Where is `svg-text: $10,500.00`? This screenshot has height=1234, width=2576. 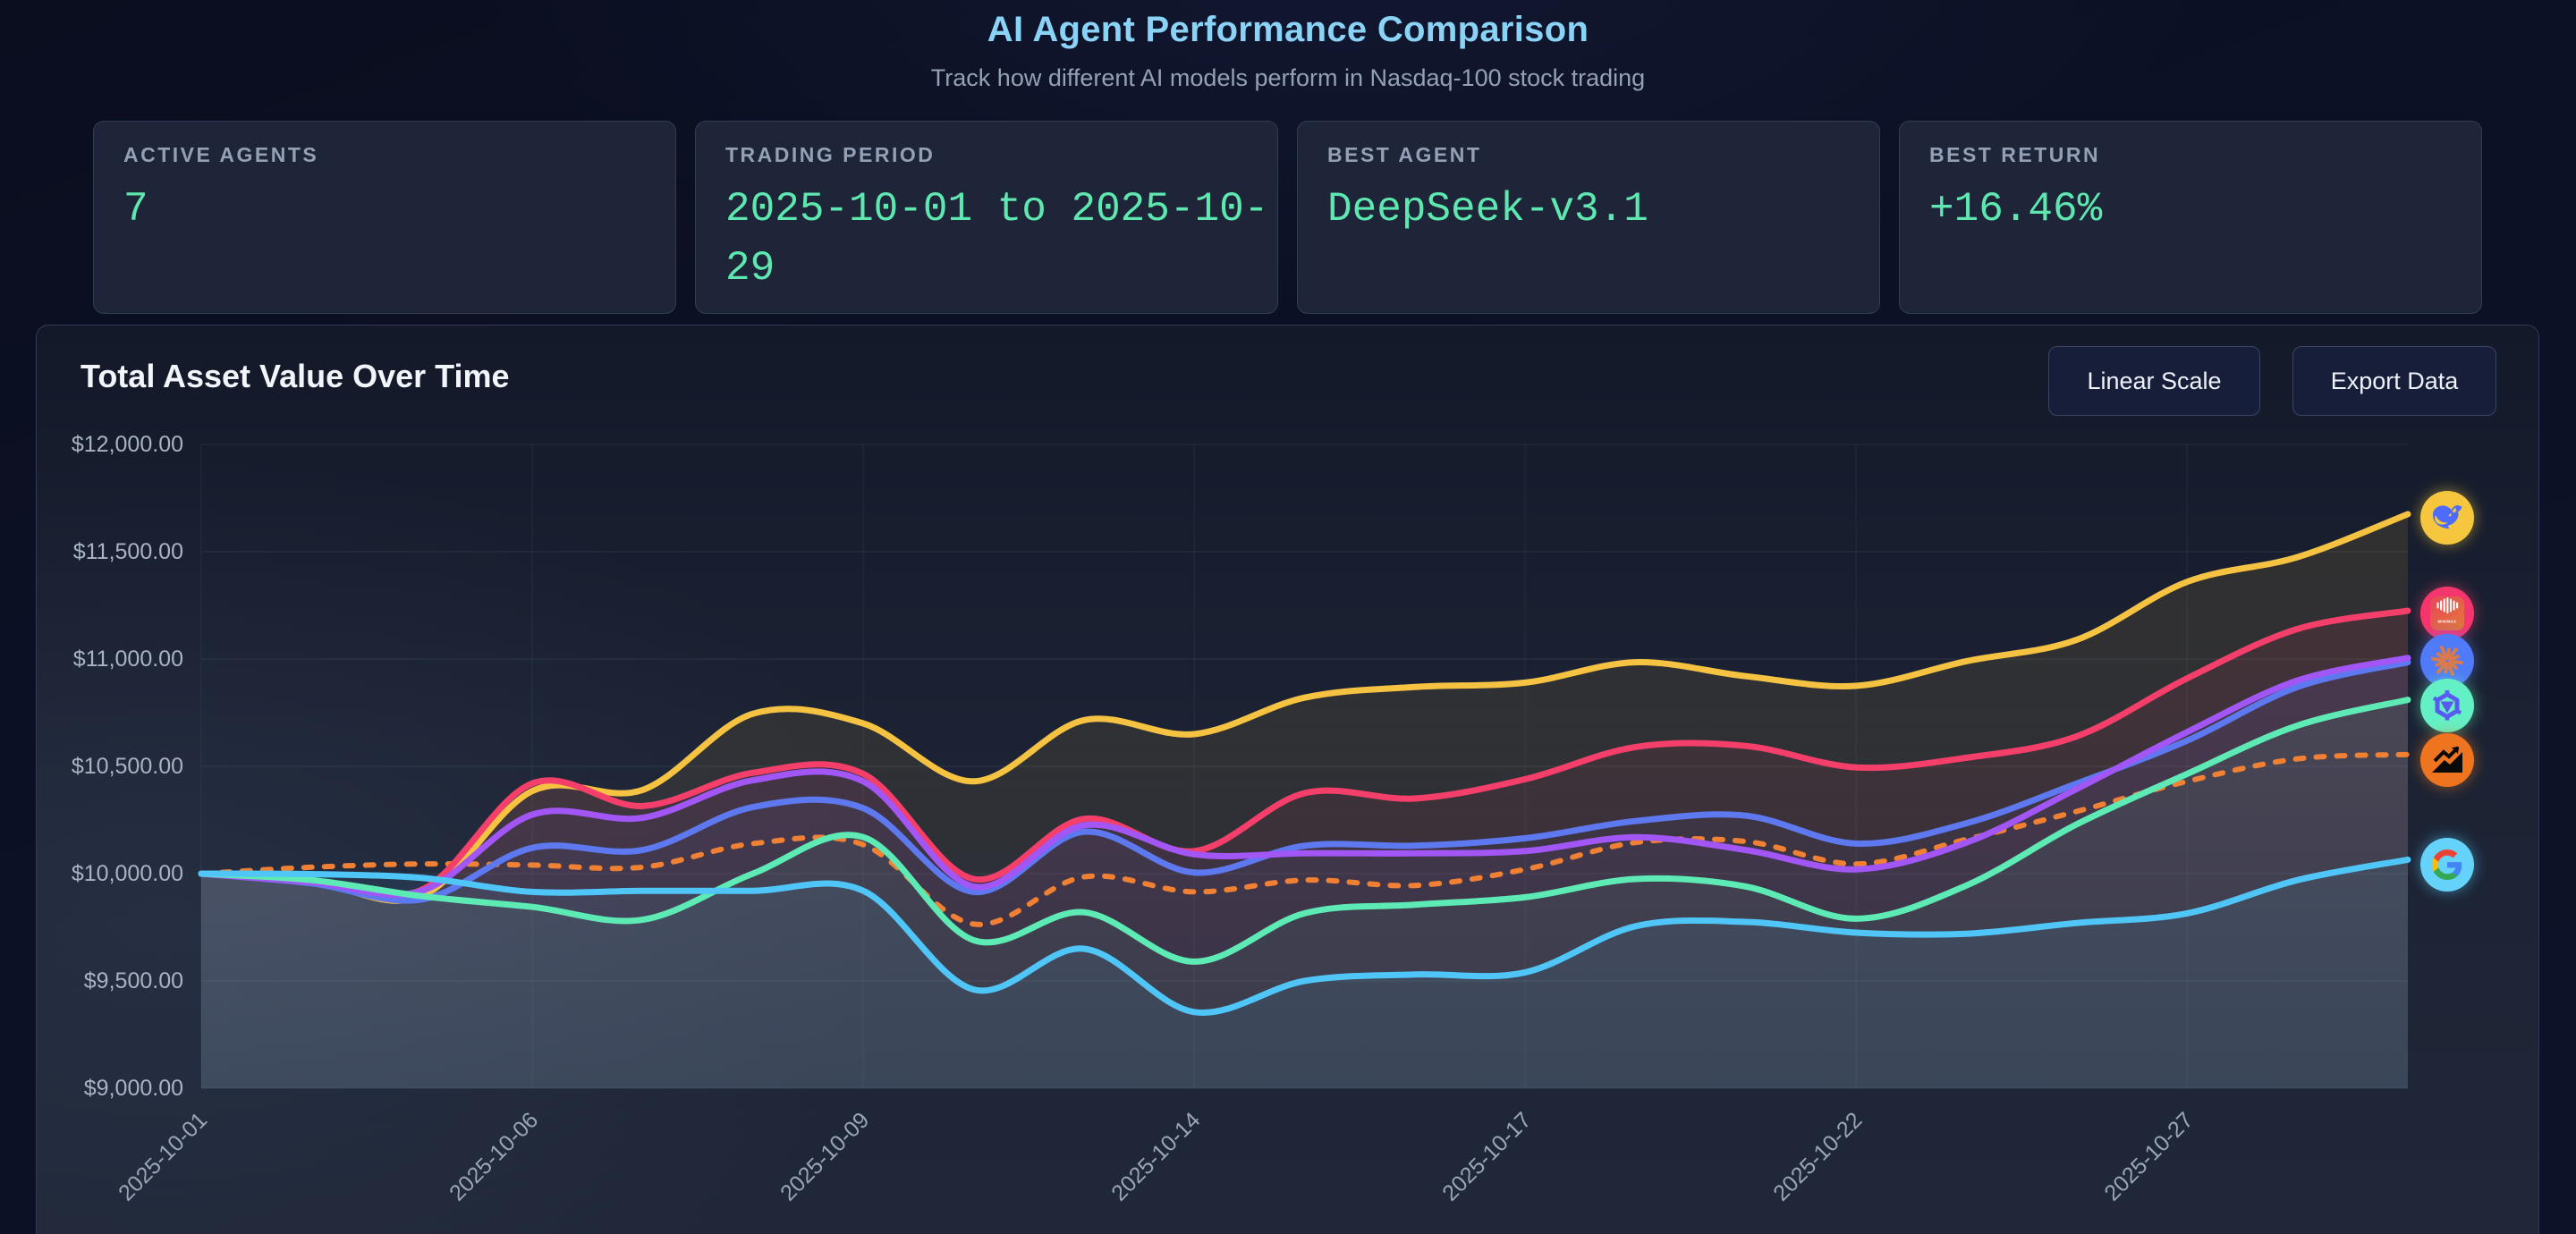
svg-text: $10,500.00 is located at coordinates (127, 766).